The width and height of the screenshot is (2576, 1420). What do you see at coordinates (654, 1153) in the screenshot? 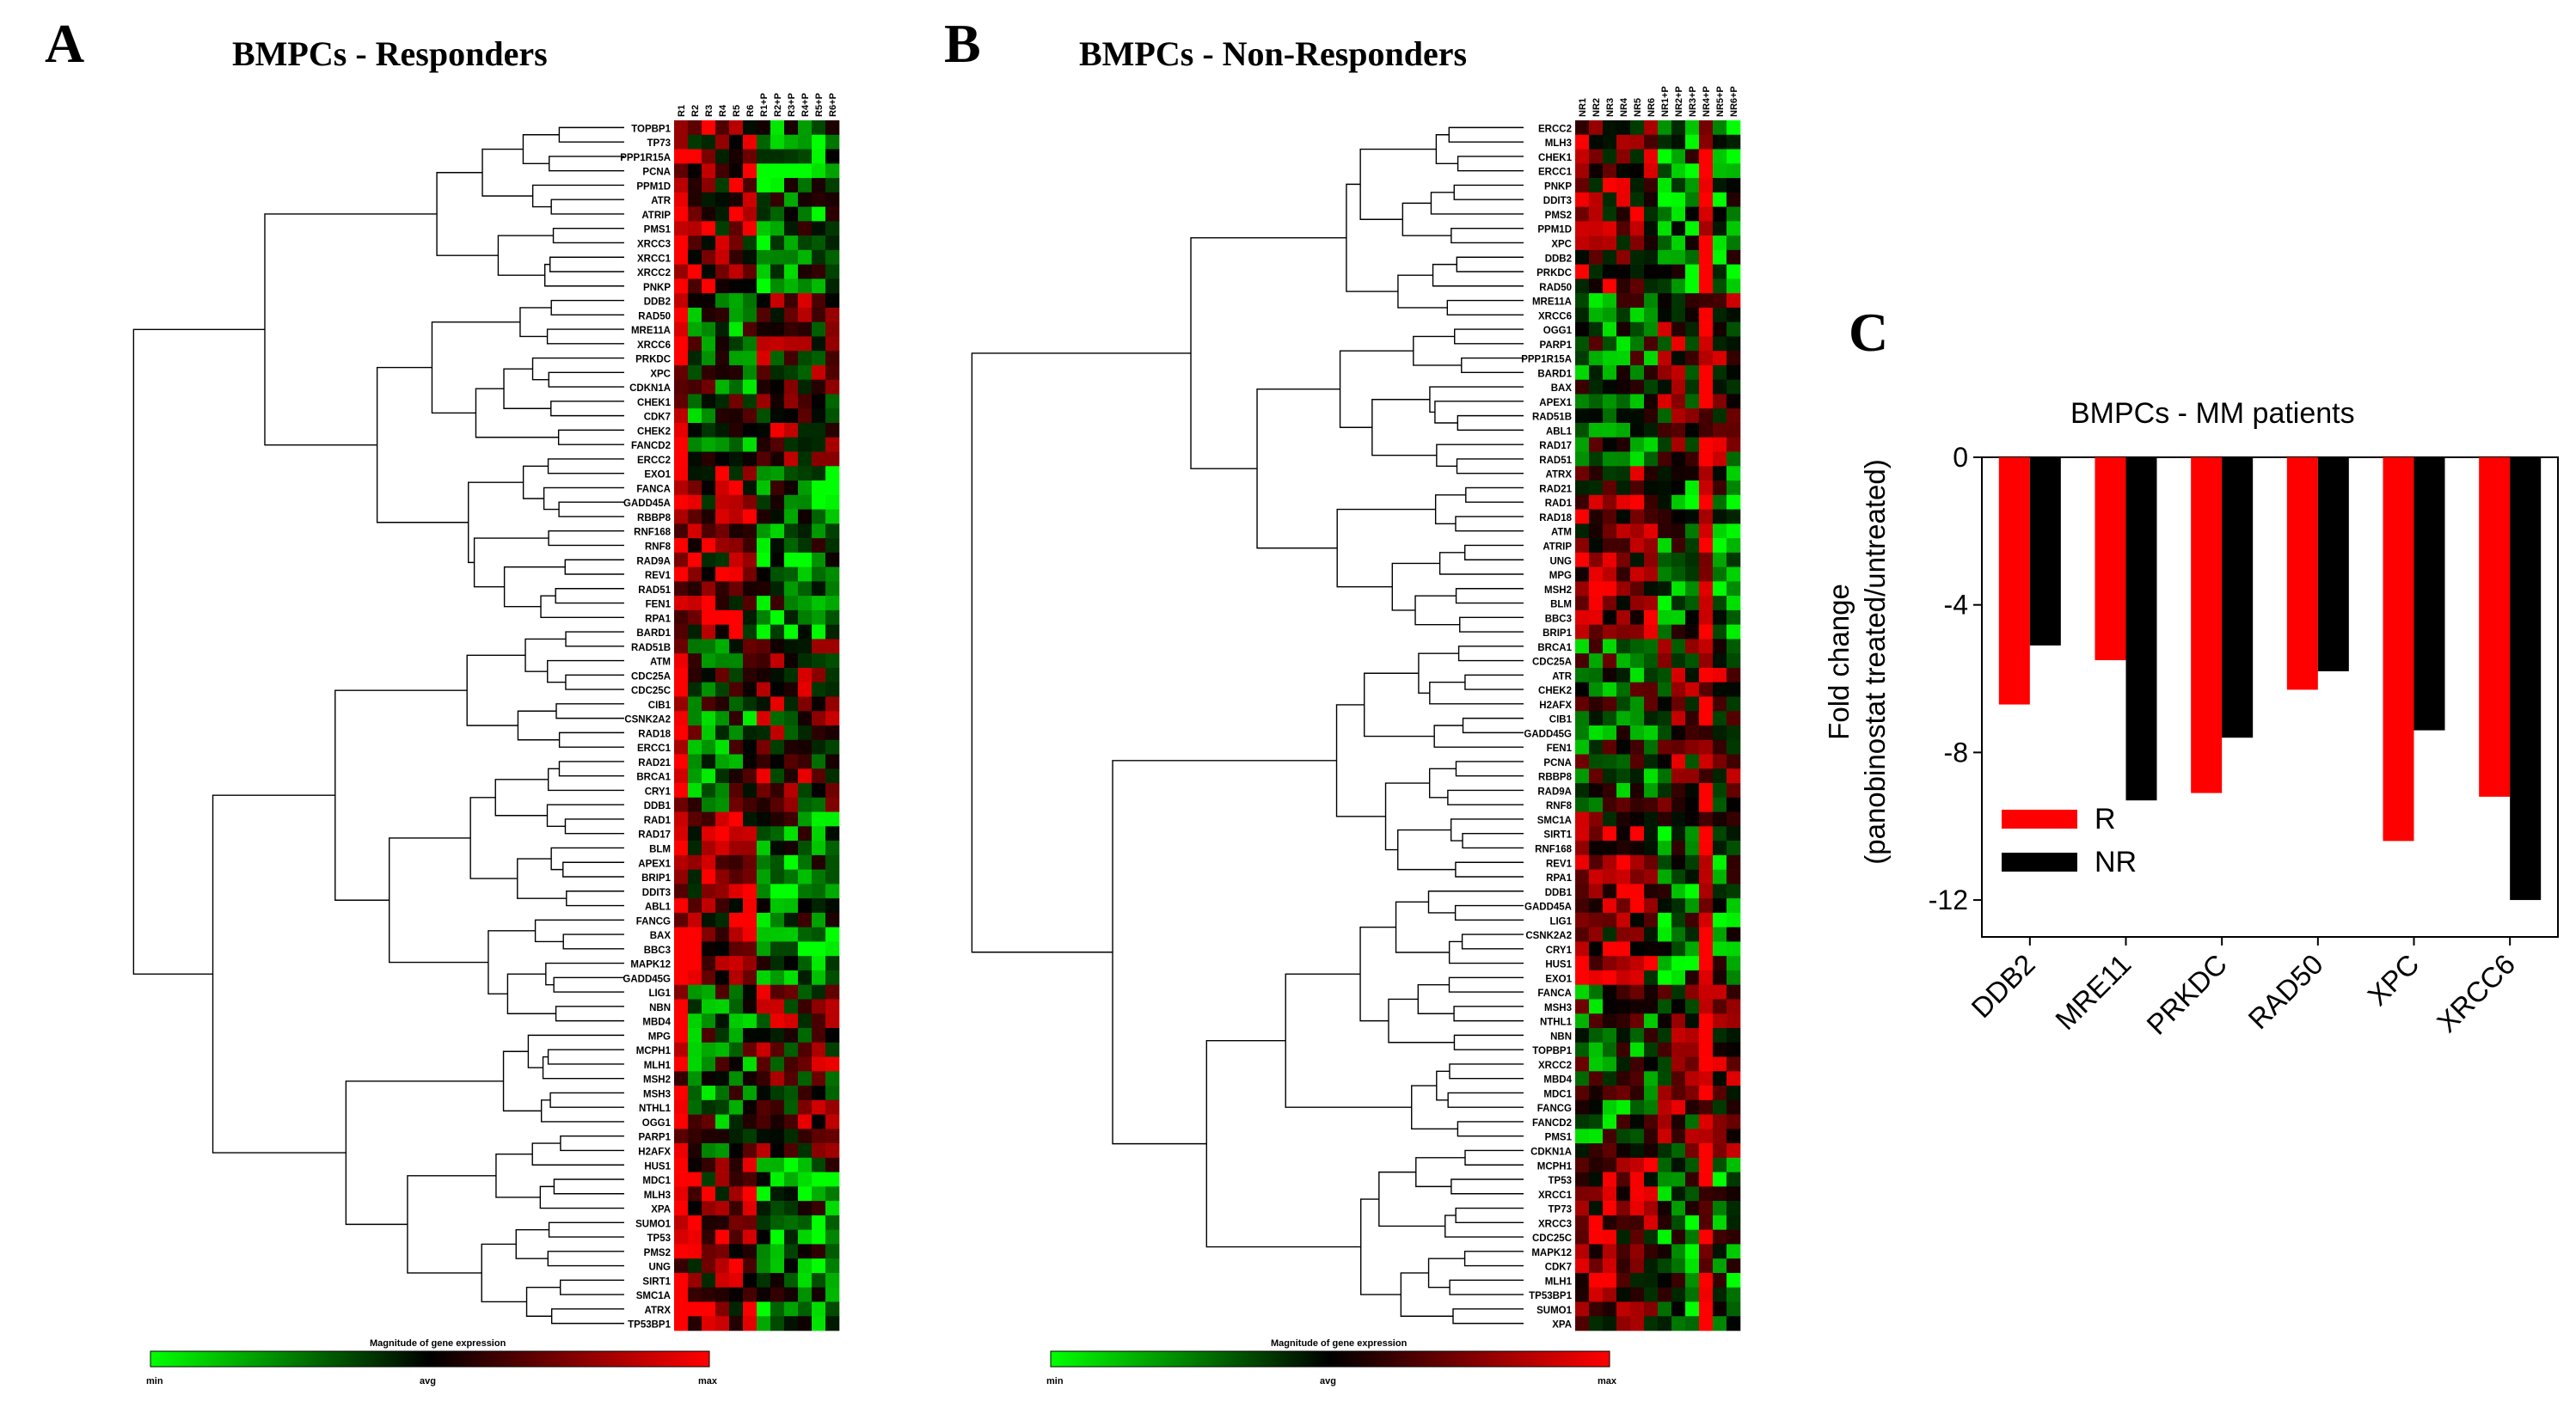
I see `gene-label: H2AFX` at bounding box center [654, 1153].